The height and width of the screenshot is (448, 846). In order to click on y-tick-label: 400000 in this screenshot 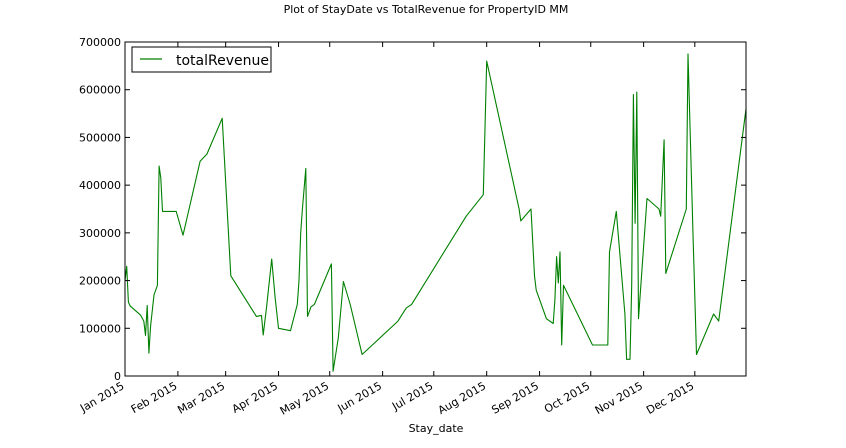, I will do `click(100, 185)`.